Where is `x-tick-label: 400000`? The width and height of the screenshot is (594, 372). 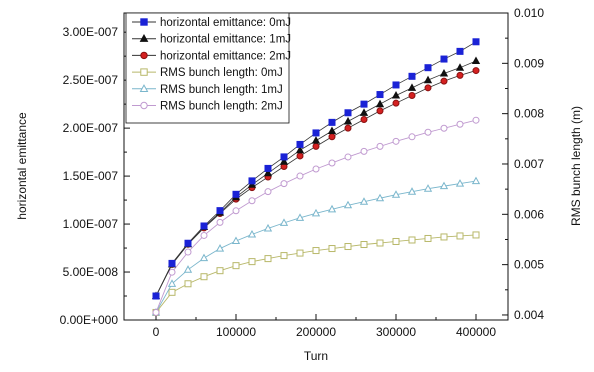
x-tick-label: 400000 is located at coordinates (476, 332).